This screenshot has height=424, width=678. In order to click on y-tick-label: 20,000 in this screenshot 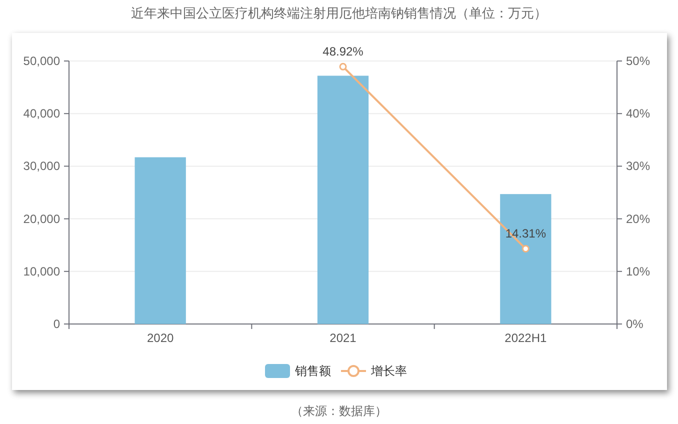, I will do `click(41, 219)`.